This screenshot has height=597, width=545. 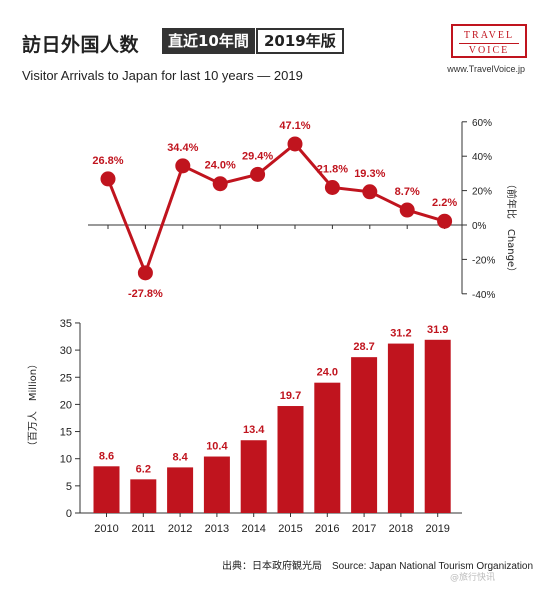 I want to click on bar-chart-data-label: 31.2, so click(x=400, y=334).